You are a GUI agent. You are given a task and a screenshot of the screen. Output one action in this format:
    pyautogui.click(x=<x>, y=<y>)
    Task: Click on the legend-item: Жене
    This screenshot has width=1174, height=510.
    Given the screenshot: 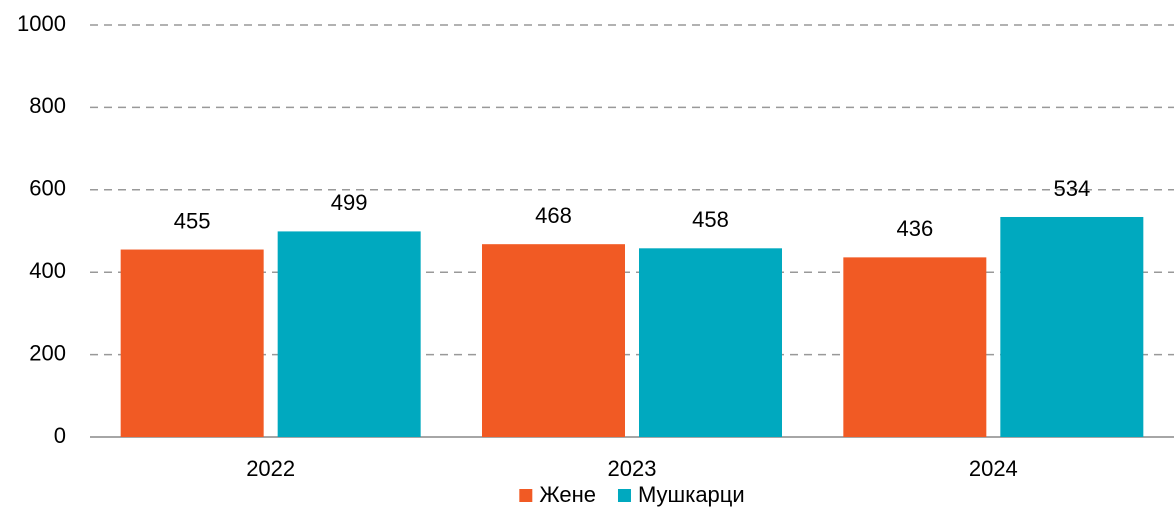 What is the action you would take?
    pyautogui.click(x=557, y=494)
    